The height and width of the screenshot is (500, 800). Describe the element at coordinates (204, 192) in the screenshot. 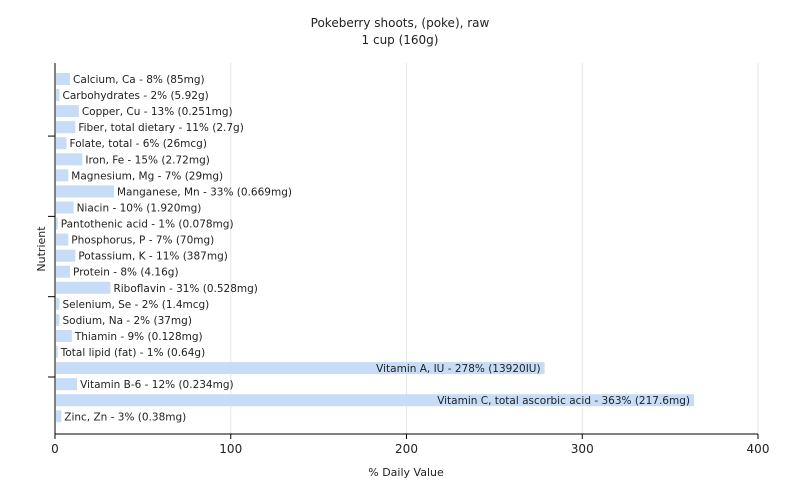

I see `bar-label: Manganese, Mn - 33% (0.669mg)` at that location.